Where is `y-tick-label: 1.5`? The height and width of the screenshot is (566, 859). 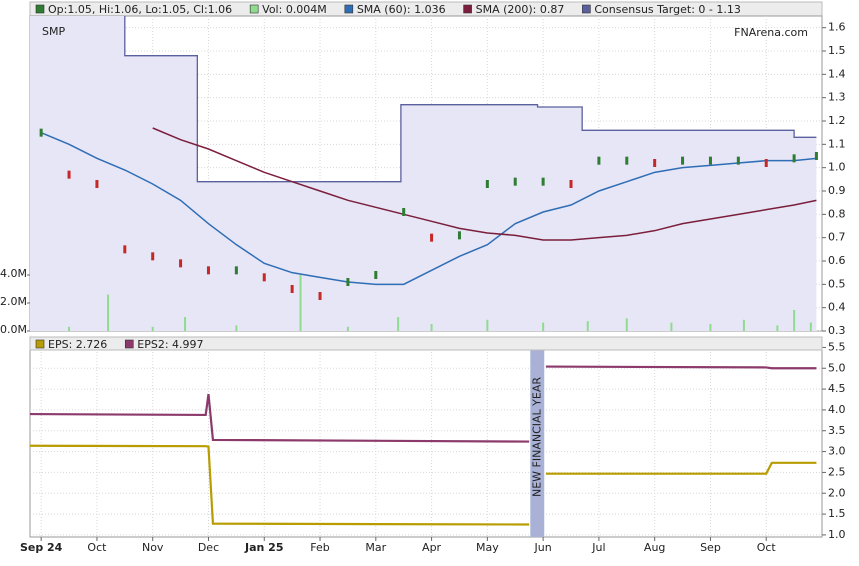 y-tick-label: 1.5 is located at coordinates (837, 50).